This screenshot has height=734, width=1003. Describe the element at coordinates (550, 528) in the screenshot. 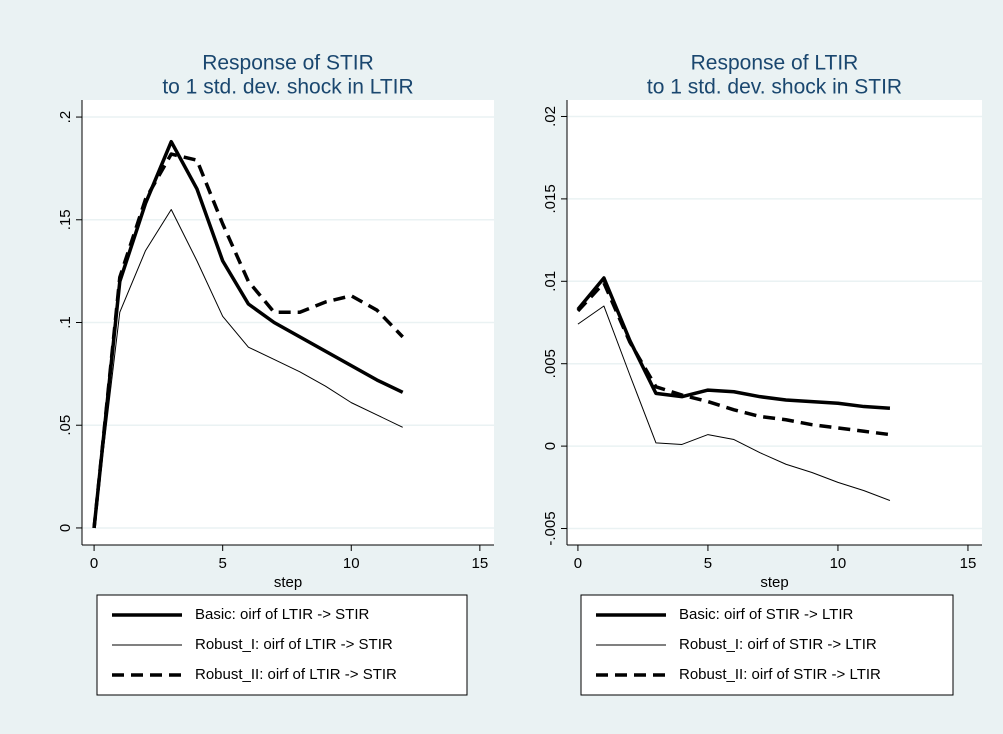

I see `y-tick-label: -.005` at that location.